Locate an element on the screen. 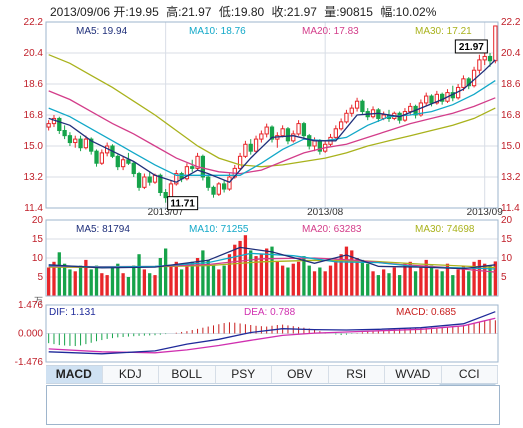 This screenshot has height=428, width=523. tab-kdj: KDJ is located at coordinates (131, 374).